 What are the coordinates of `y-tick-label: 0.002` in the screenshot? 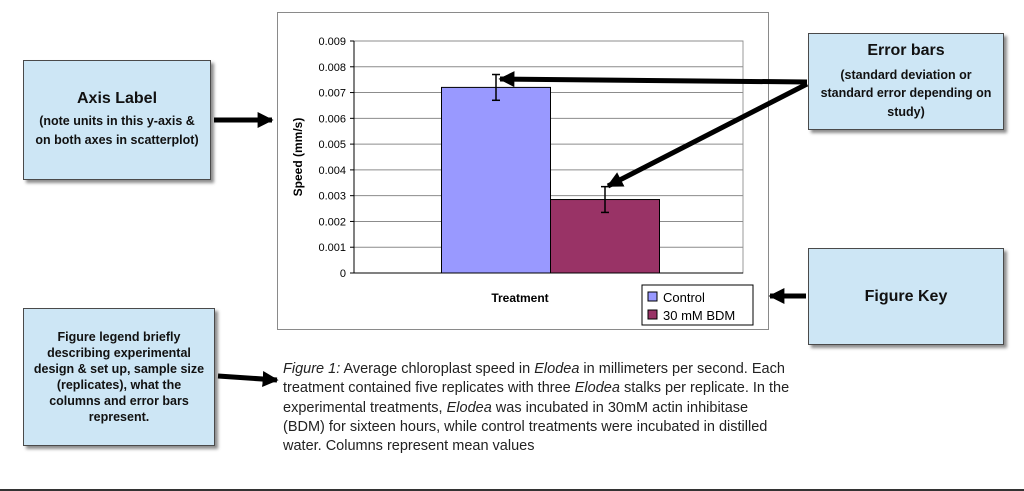 It's located at (332, 222).